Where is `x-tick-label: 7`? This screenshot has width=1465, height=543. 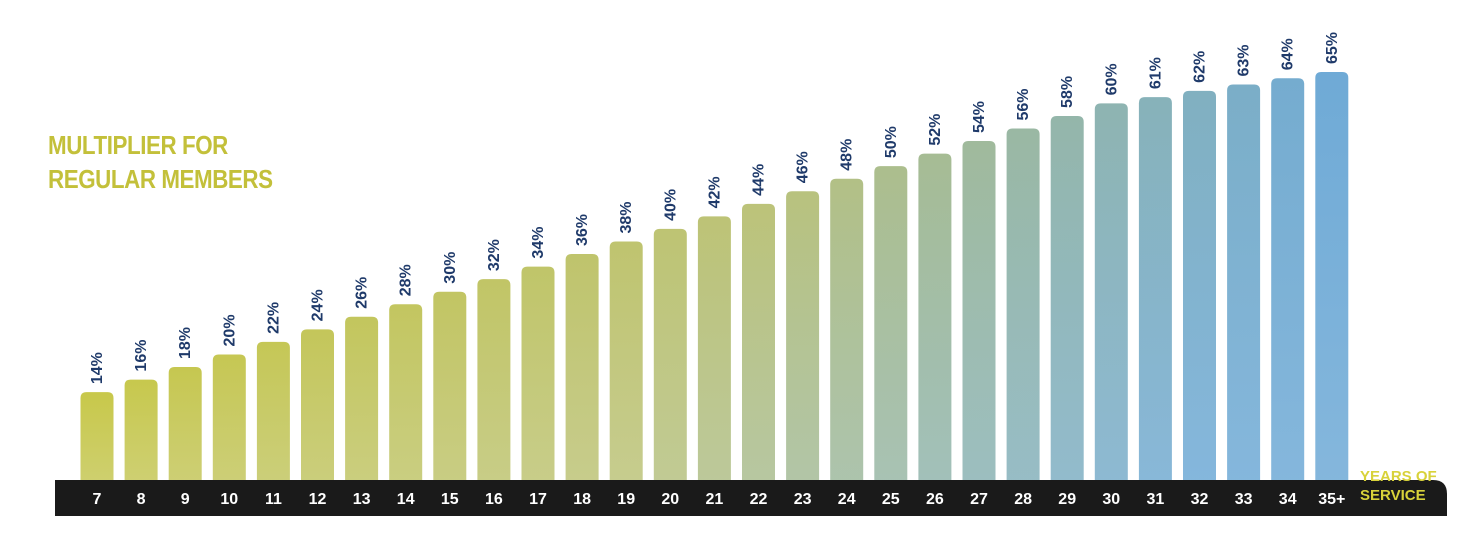
x-tick-label: 7 is located at coordinates (97, 499).